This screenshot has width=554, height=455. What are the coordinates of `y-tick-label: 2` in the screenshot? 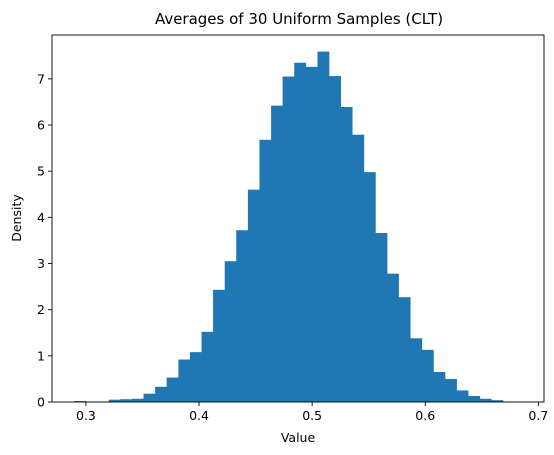 It's located at (41, 309).